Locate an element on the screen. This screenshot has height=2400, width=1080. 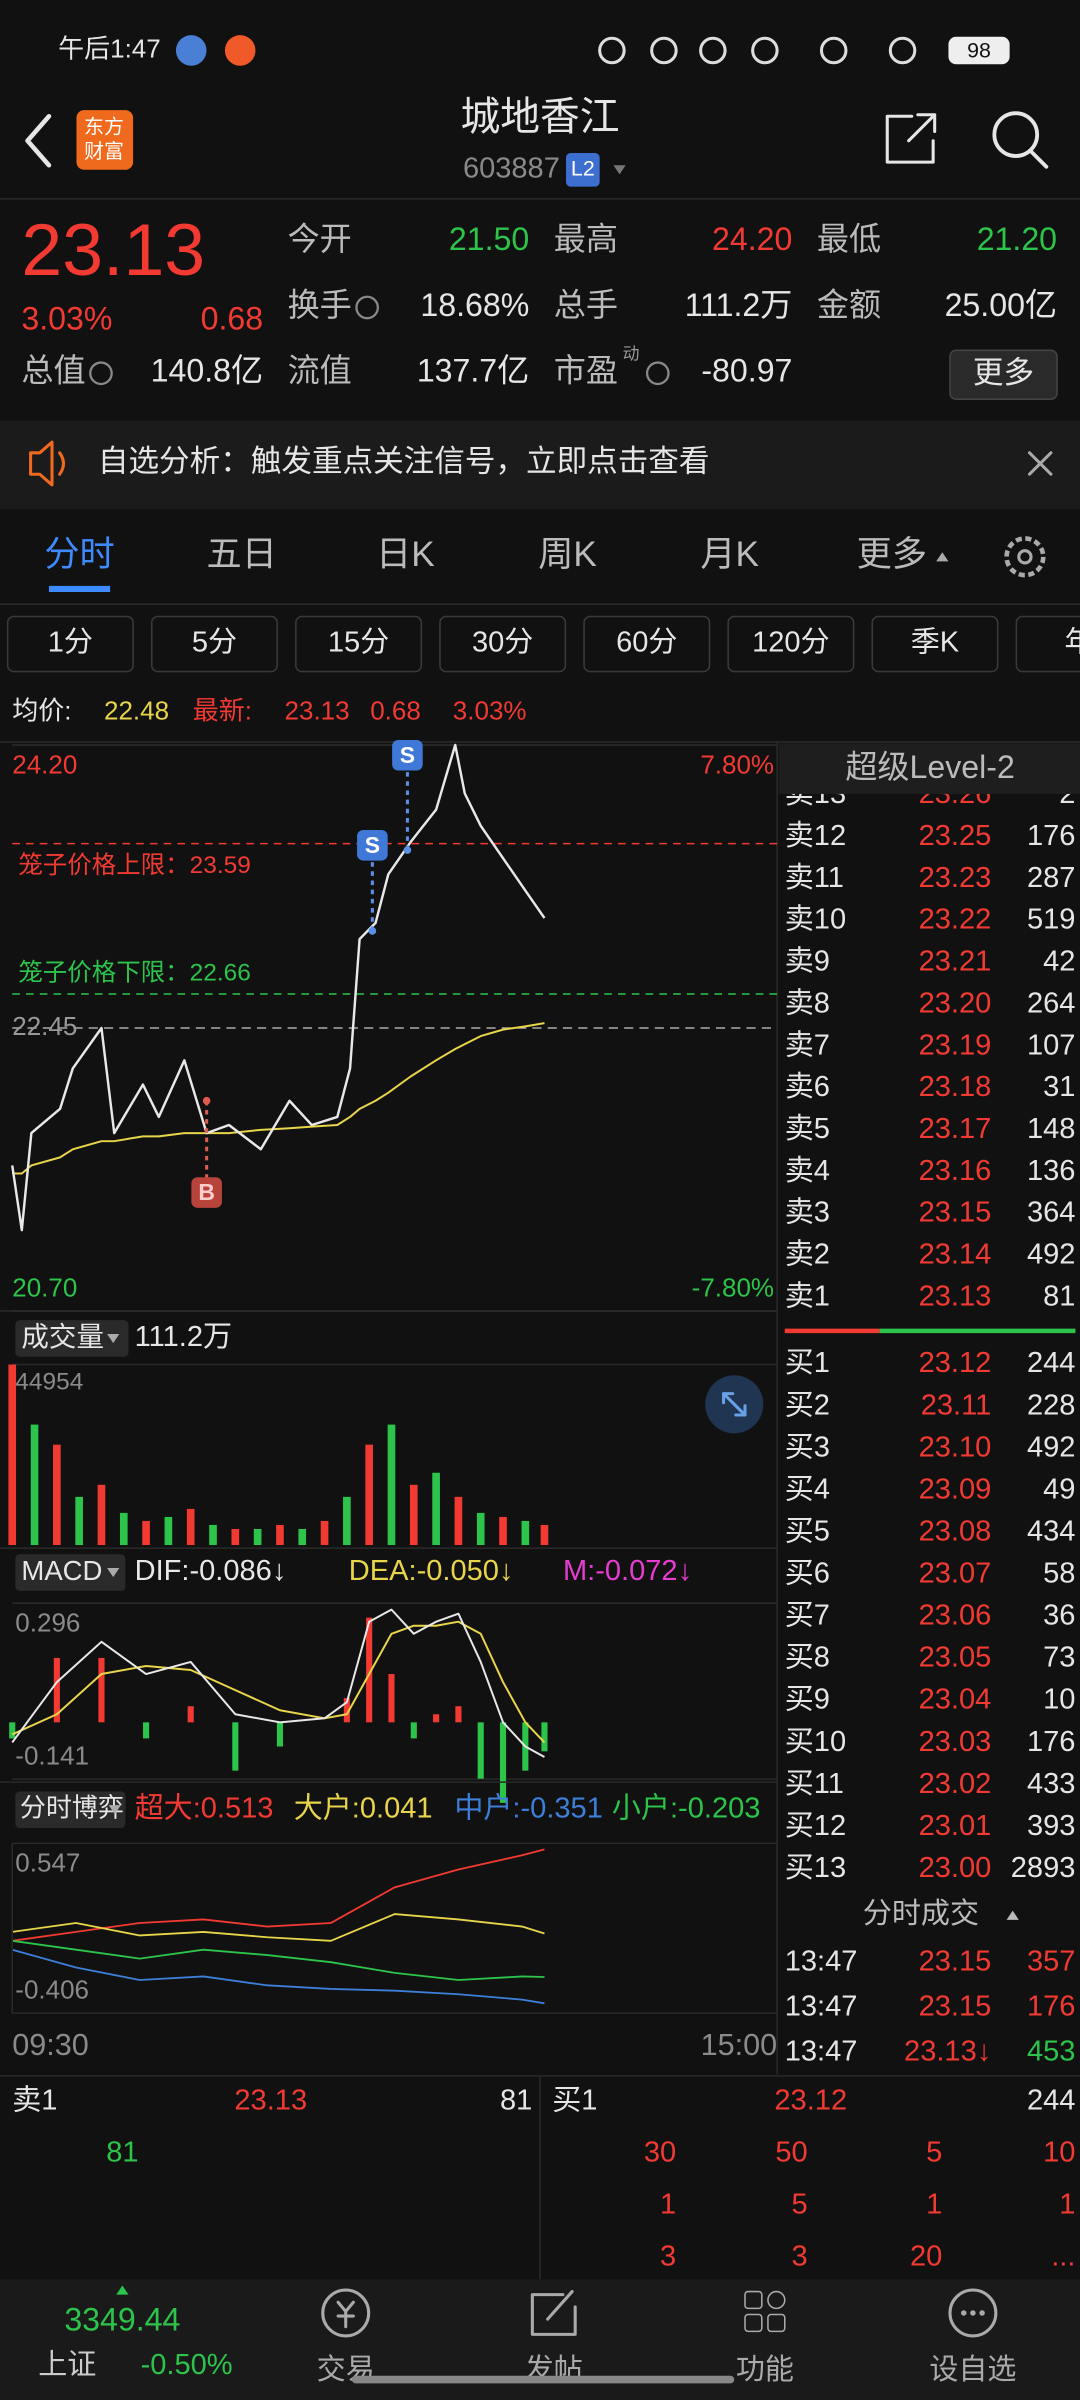
ask-label: 卖8 is located at coordinates (807, 1003).